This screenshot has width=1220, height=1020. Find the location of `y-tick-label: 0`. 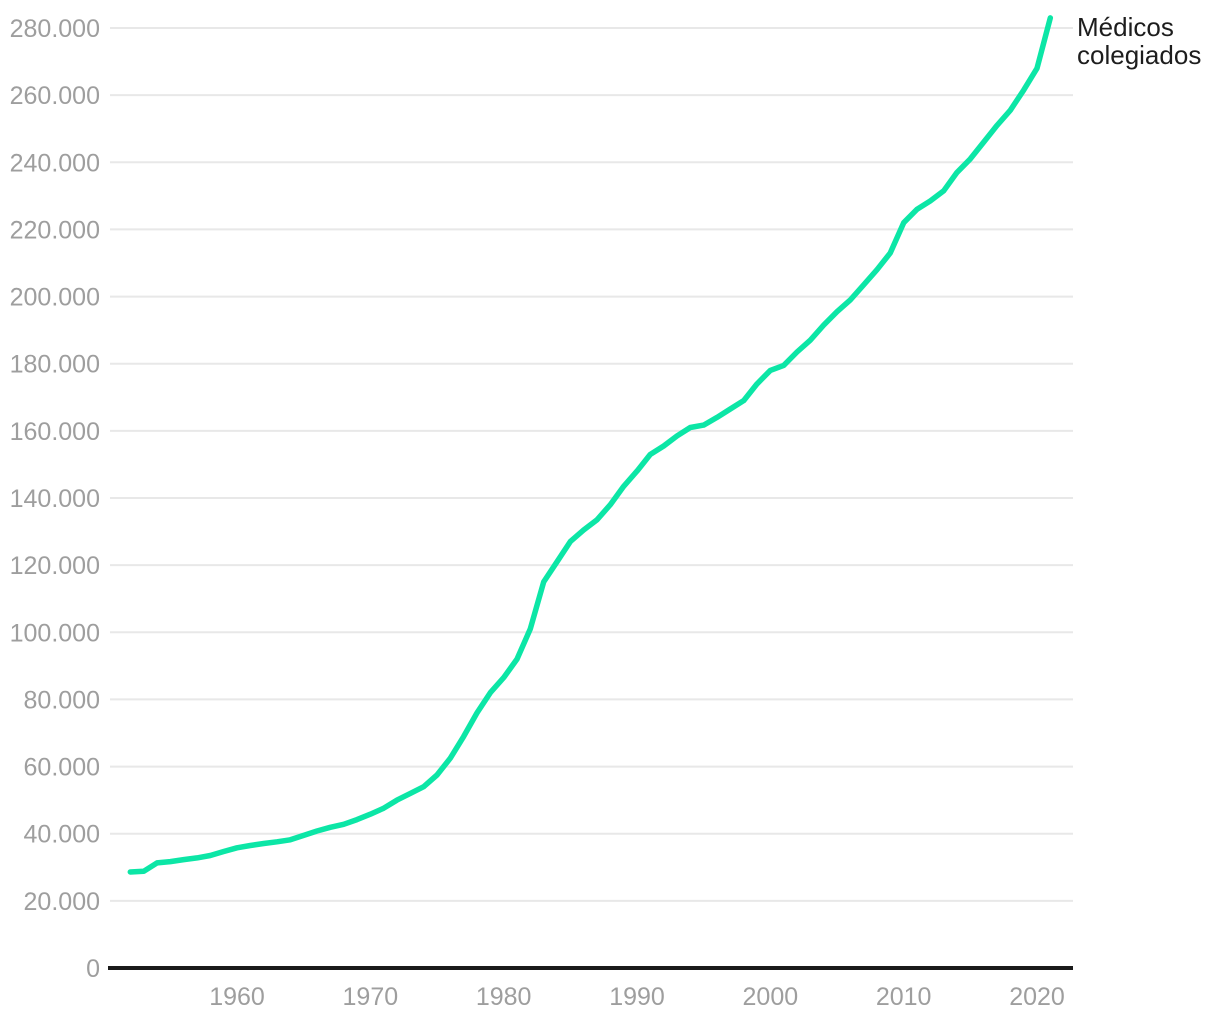

y-tick-label: 0 is located at coordinates (93, 969).